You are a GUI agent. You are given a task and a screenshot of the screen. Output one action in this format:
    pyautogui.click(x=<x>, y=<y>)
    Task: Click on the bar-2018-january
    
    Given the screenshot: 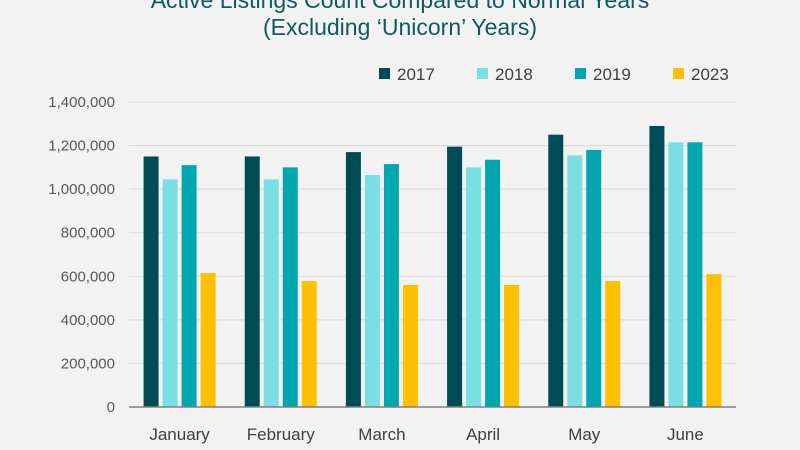 What is the action you would take?
    pyautogui.click(x=170, y=293)
    